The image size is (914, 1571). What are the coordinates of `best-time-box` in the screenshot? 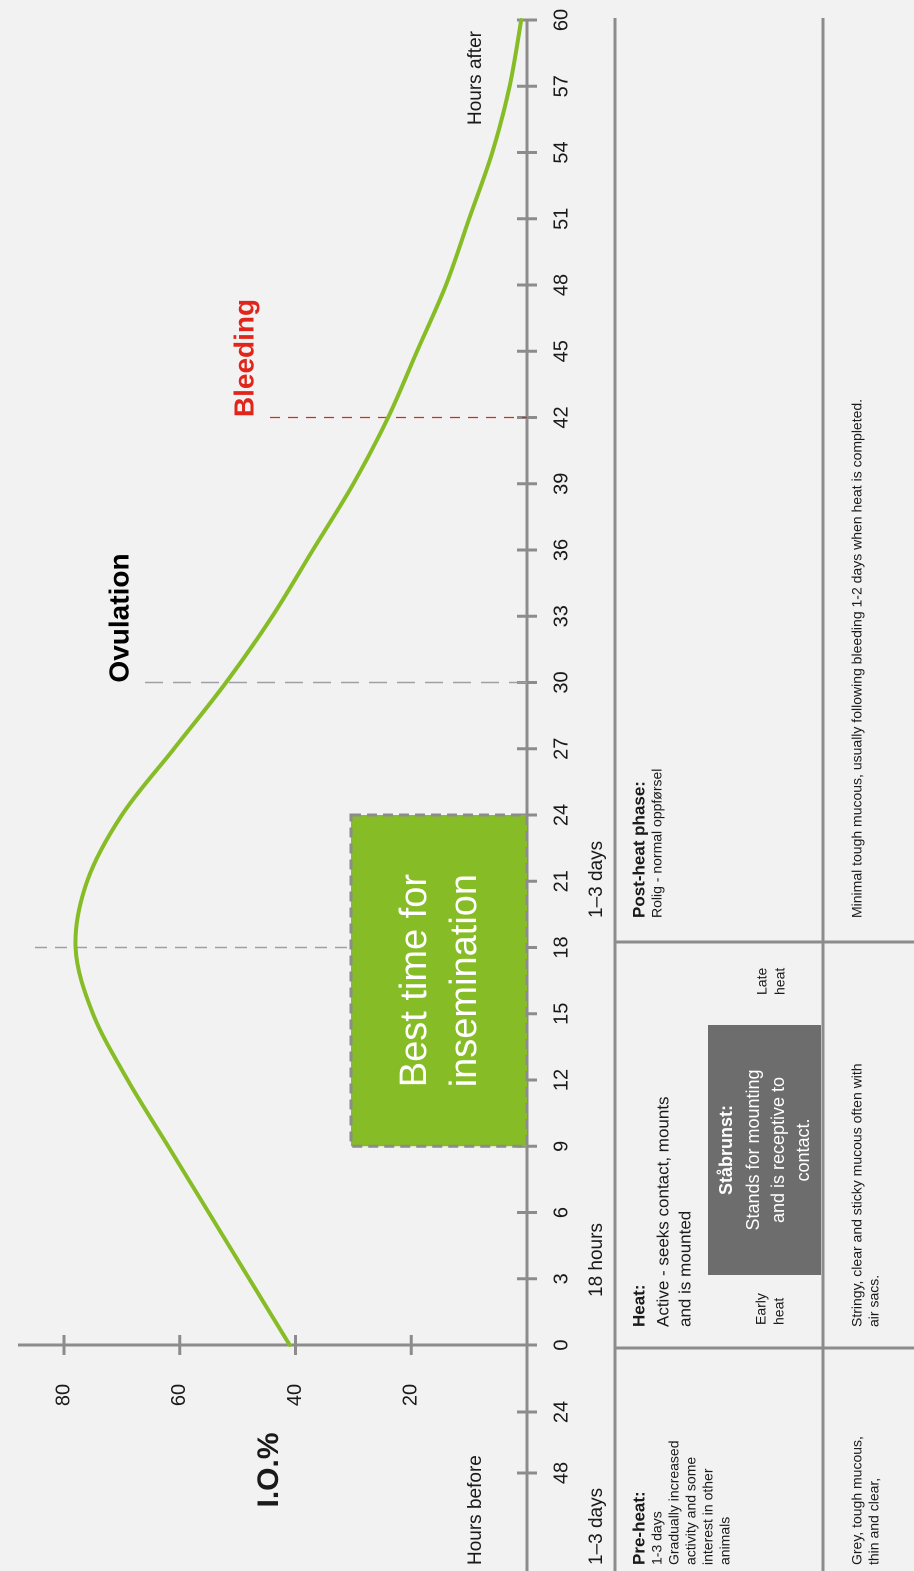 It's located at (439, 980).